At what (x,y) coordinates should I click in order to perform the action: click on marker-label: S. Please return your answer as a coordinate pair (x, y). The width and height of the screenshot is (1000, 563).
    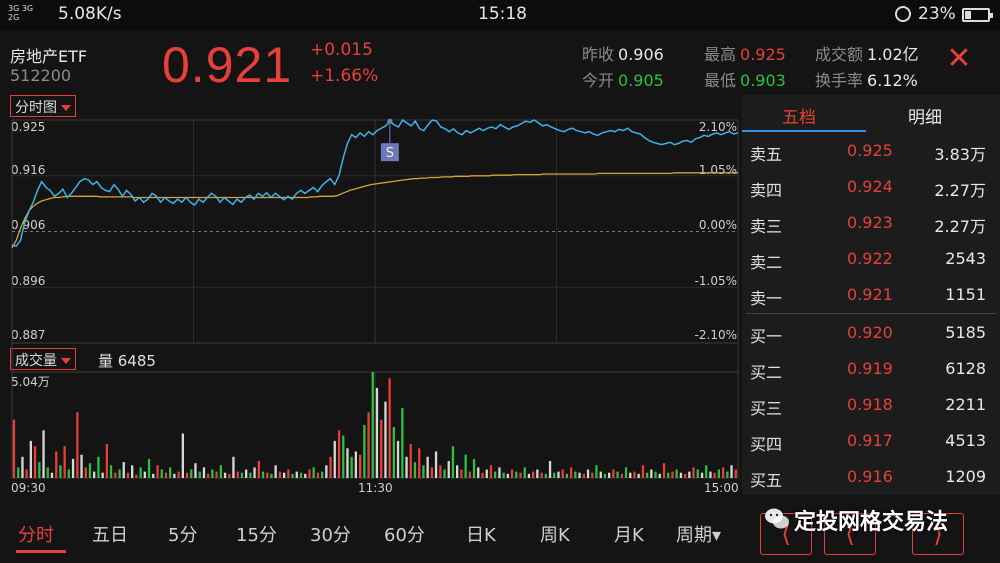
    Looking at the image, I should click on (390, 153).